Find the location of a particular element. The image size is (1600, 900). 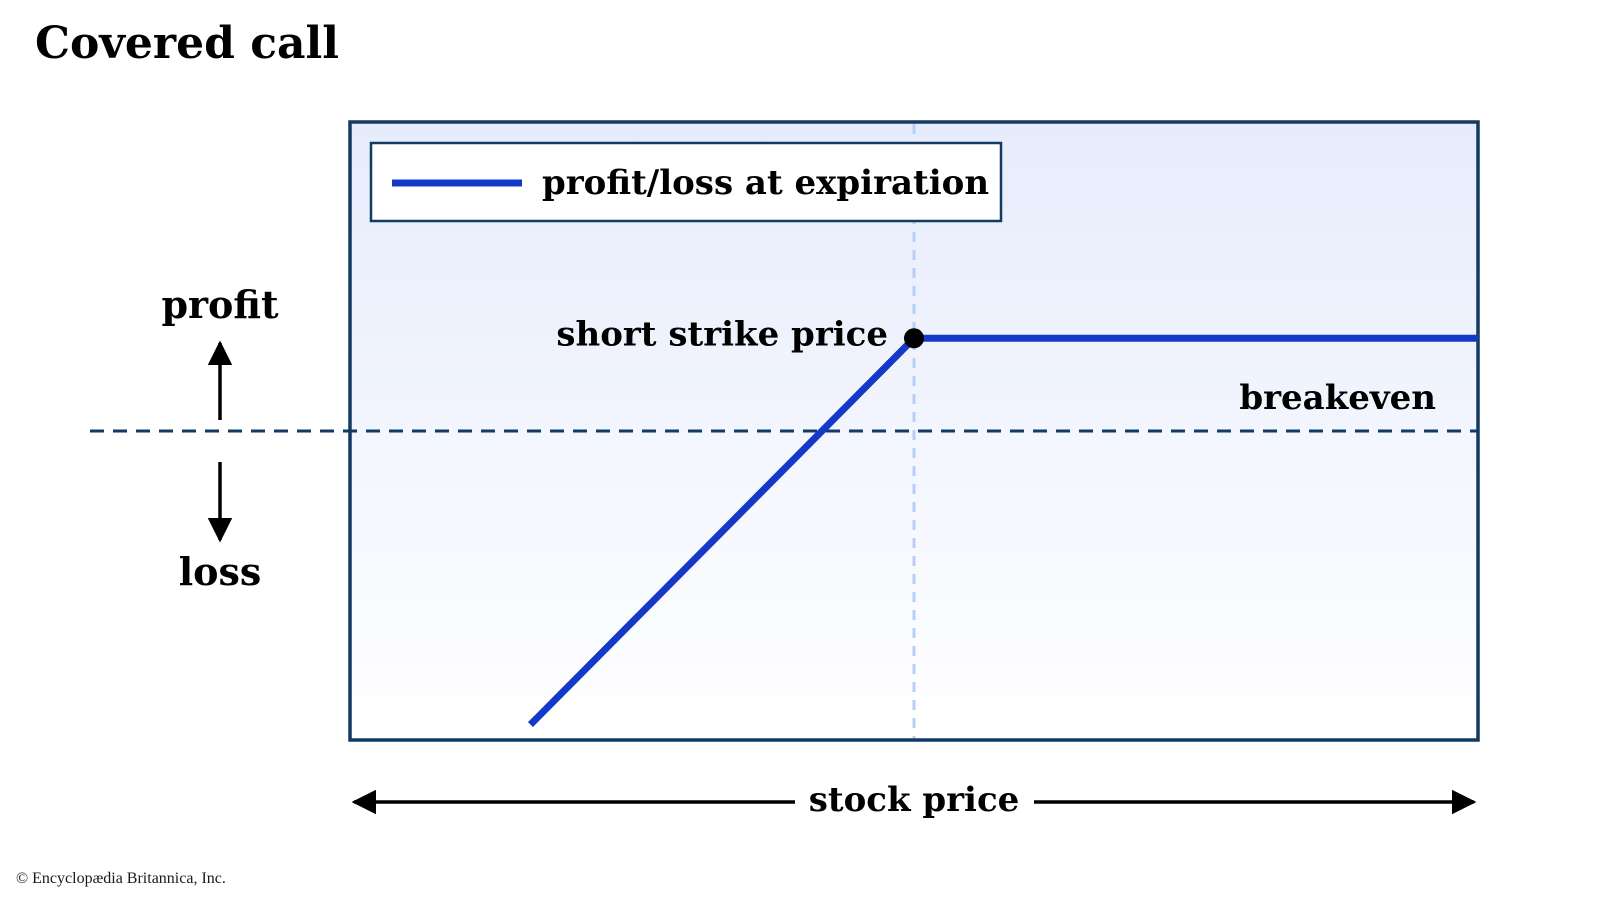

y-up-label: profit is located at coordinates (220, 304).